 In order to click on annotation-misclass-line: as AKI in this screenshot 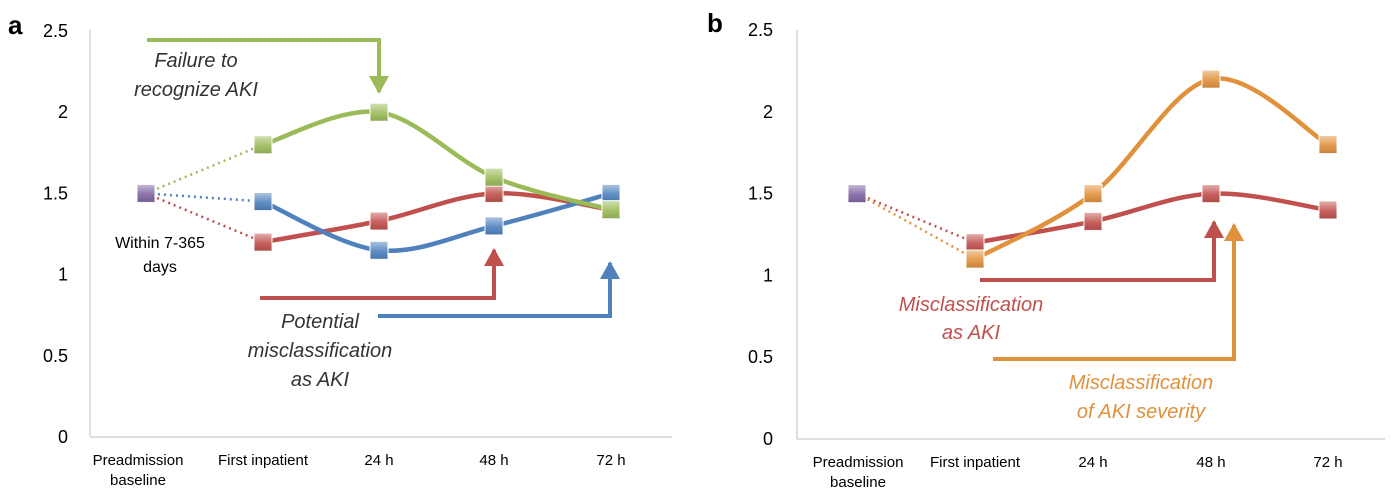, I will do `click(971, 333)`.